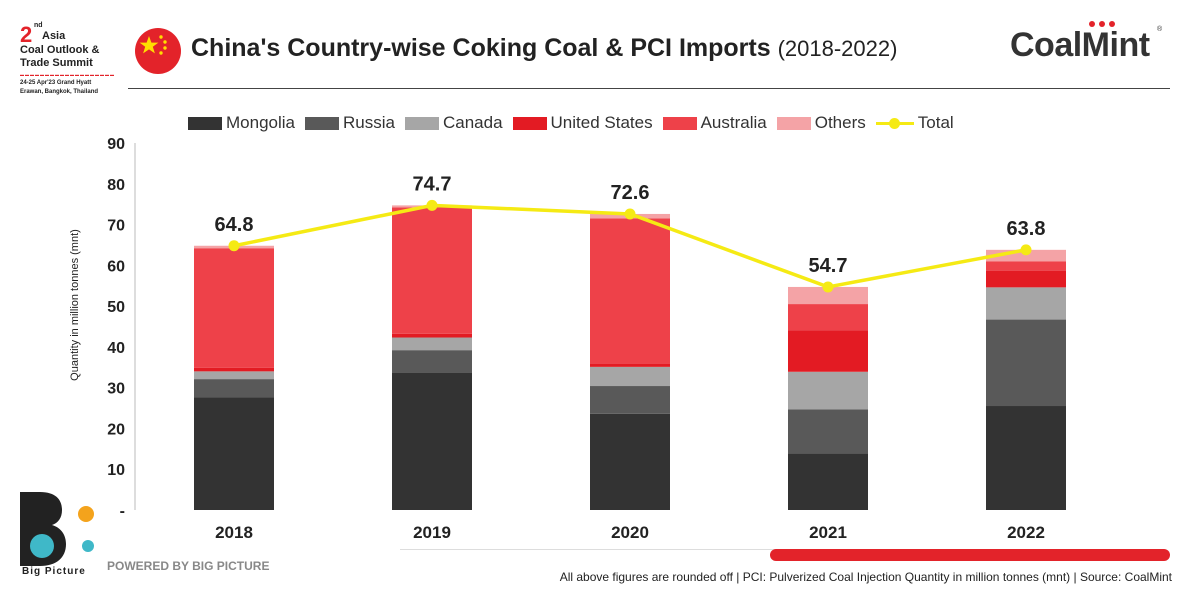 The image size is (1200, 600). I want to click on brand-registered-mark: ®, so click(1160, 29).